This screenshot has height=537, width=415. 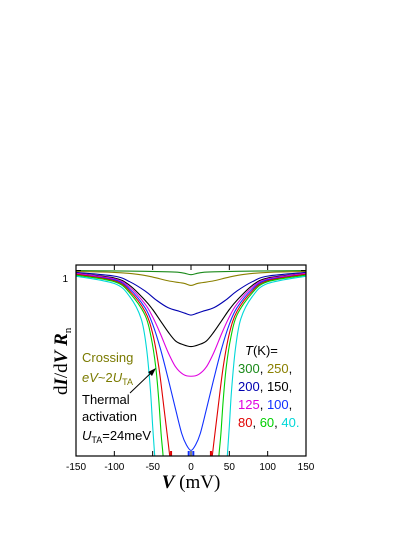 I want to click on x-tick-label-5: 100, so click(x=267, y=467).